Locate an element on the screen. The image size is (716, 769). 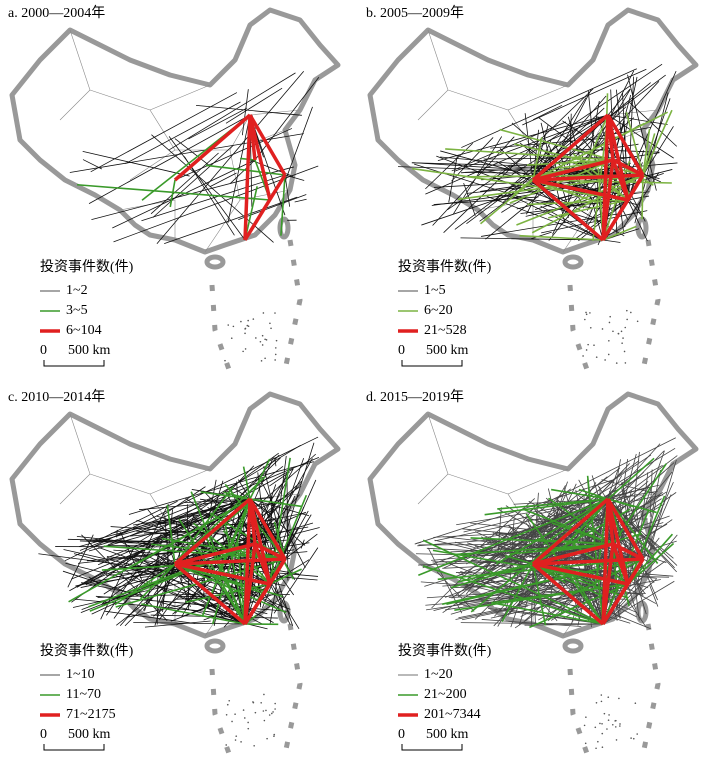
panel-title: a. 2000—2004年 is located at coordinates (56, 13).